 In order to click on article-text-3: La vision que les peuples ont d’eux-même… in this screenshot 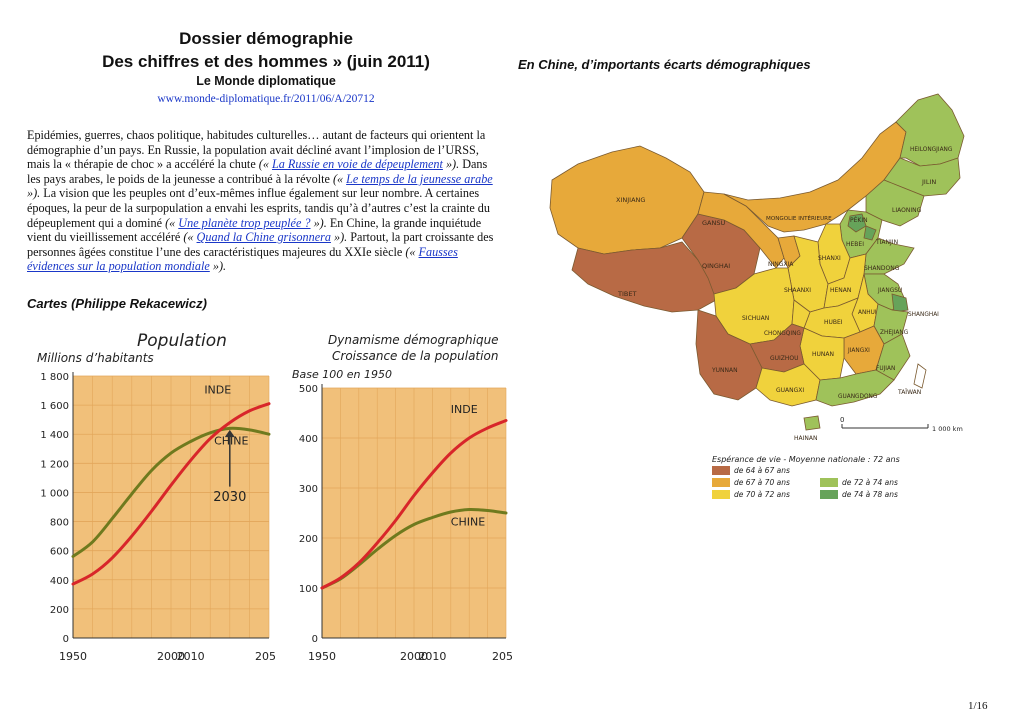, I will do `click(258, 208)`.